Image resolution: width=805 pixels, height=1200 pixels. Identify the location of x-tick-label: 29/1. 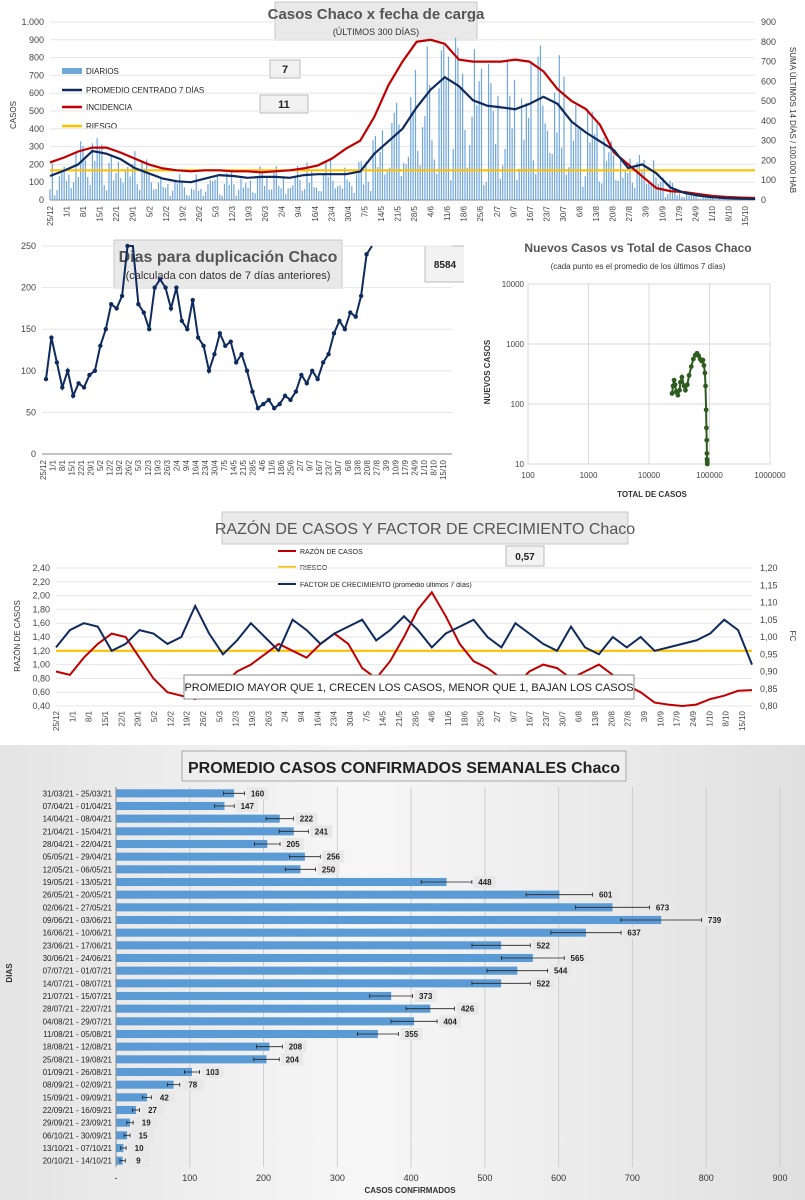
(133, 213).